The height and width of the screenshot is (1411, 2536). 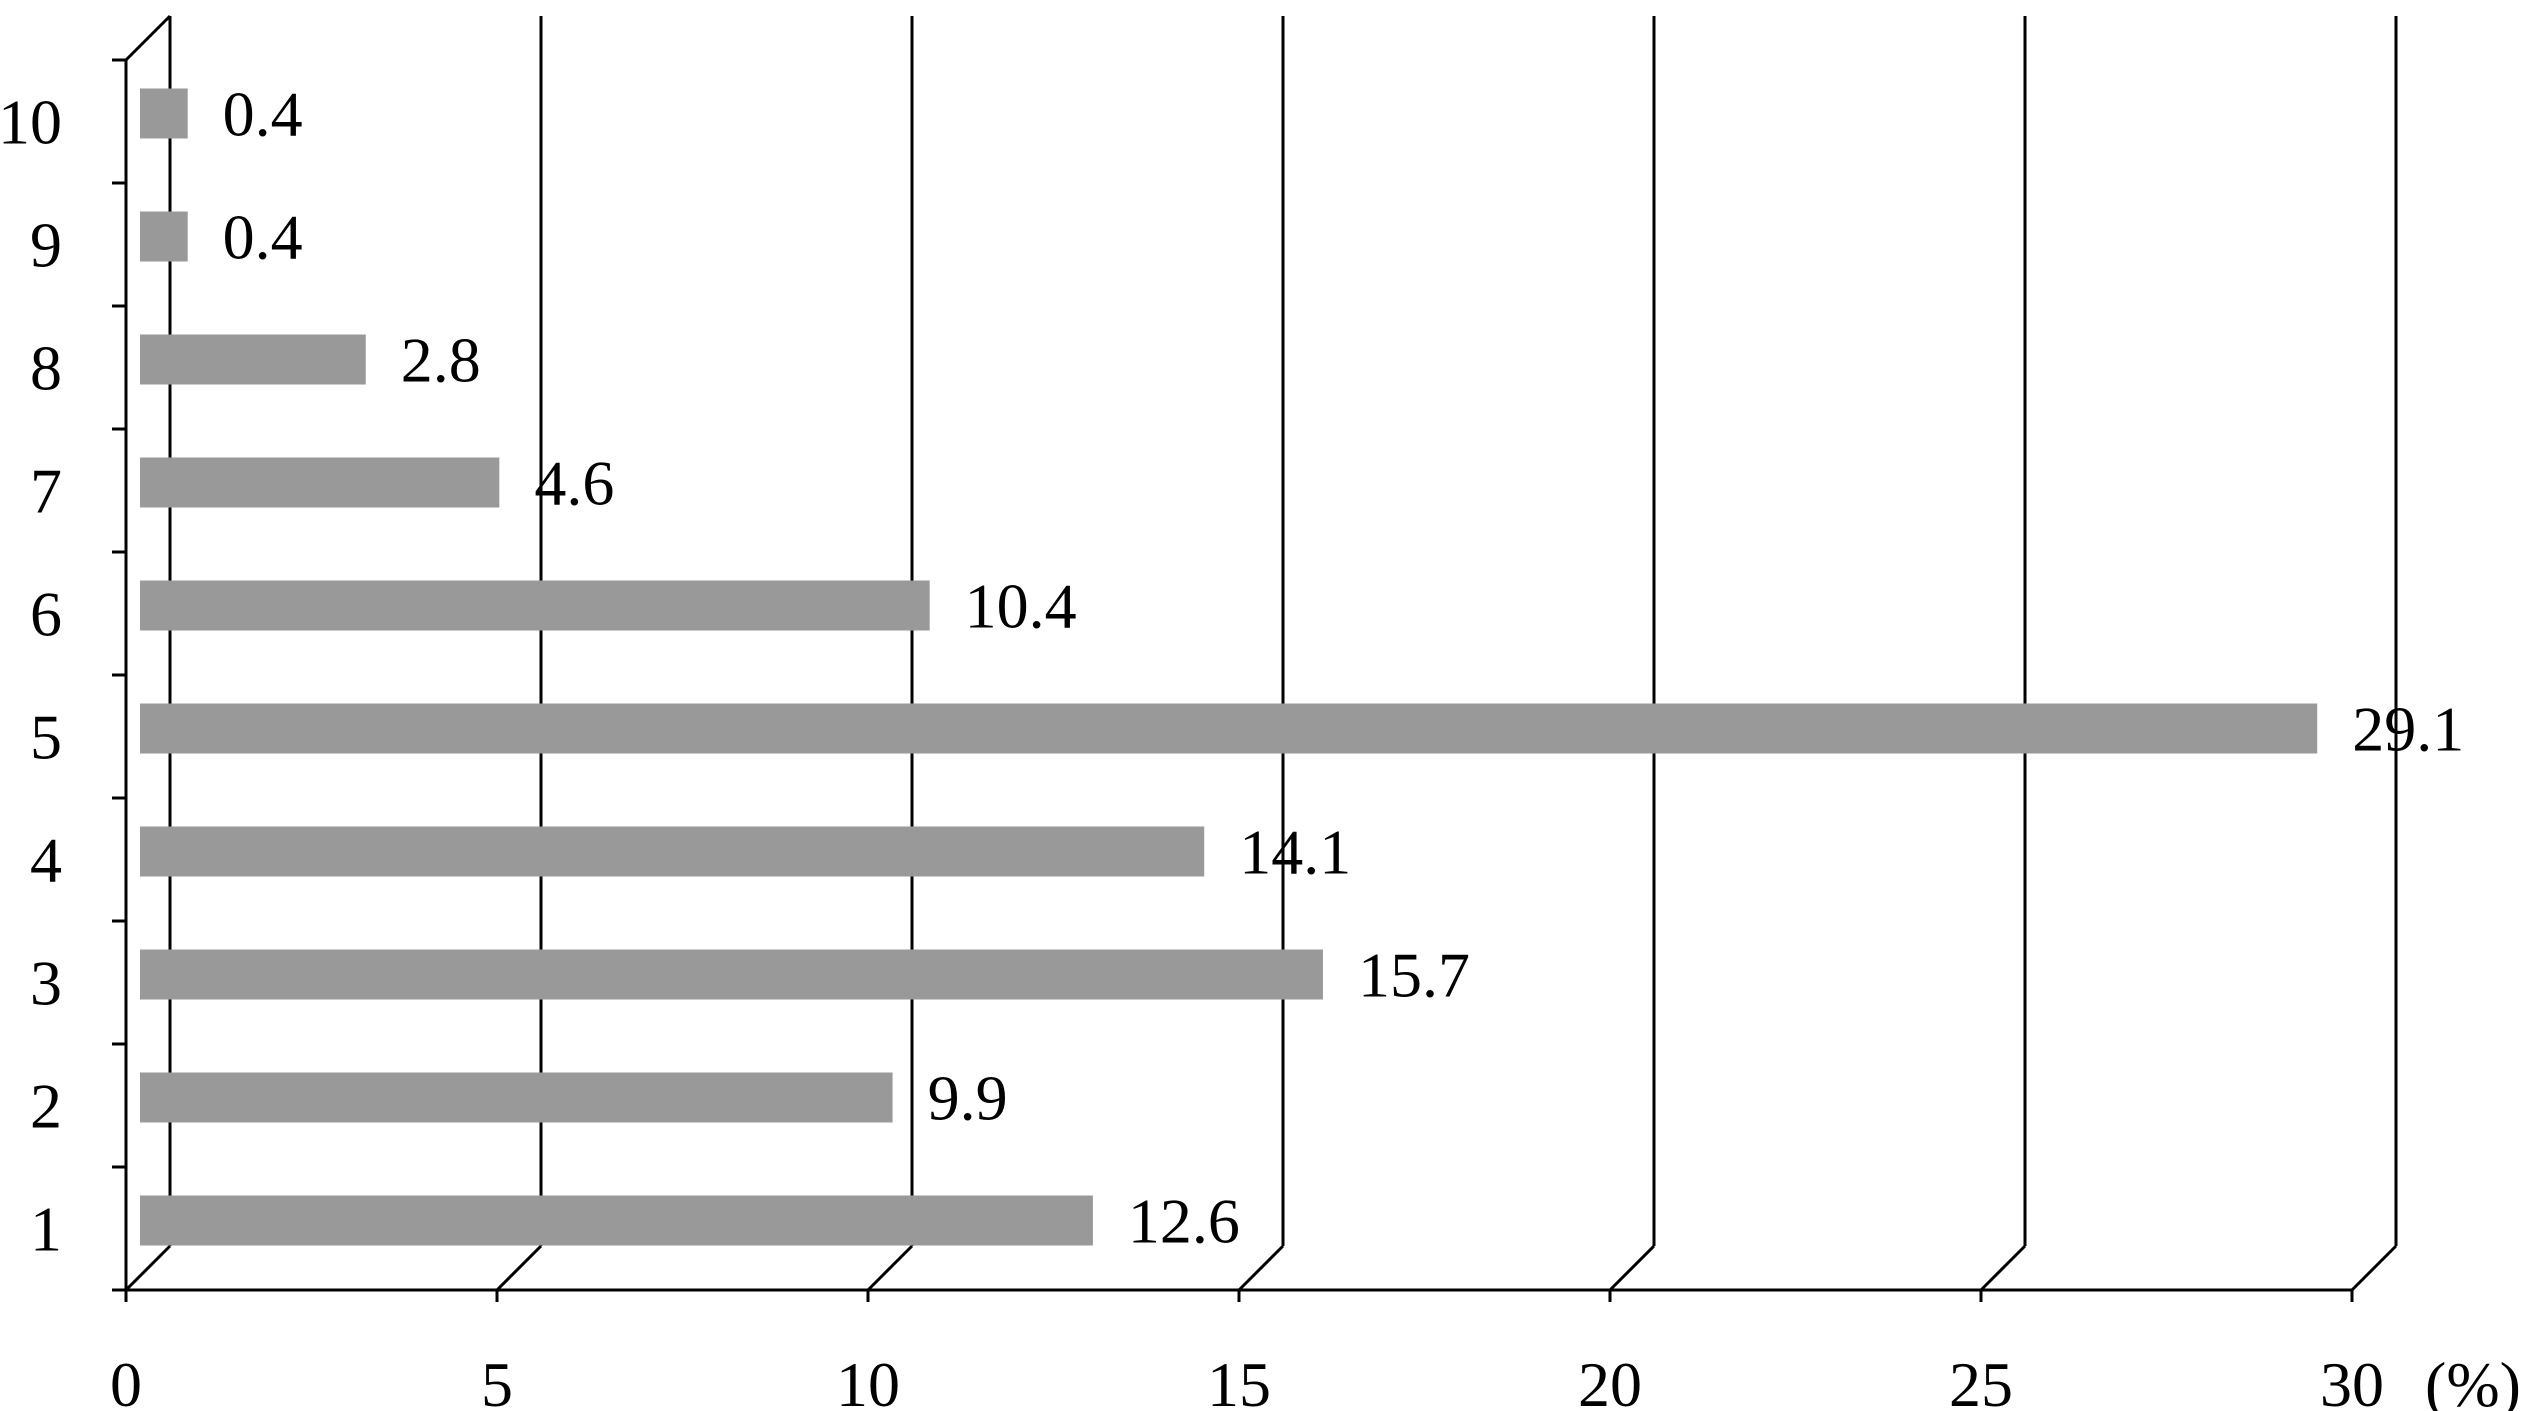 I want to click on x-tick-label-10: 10, so click(x=868, y=1380).